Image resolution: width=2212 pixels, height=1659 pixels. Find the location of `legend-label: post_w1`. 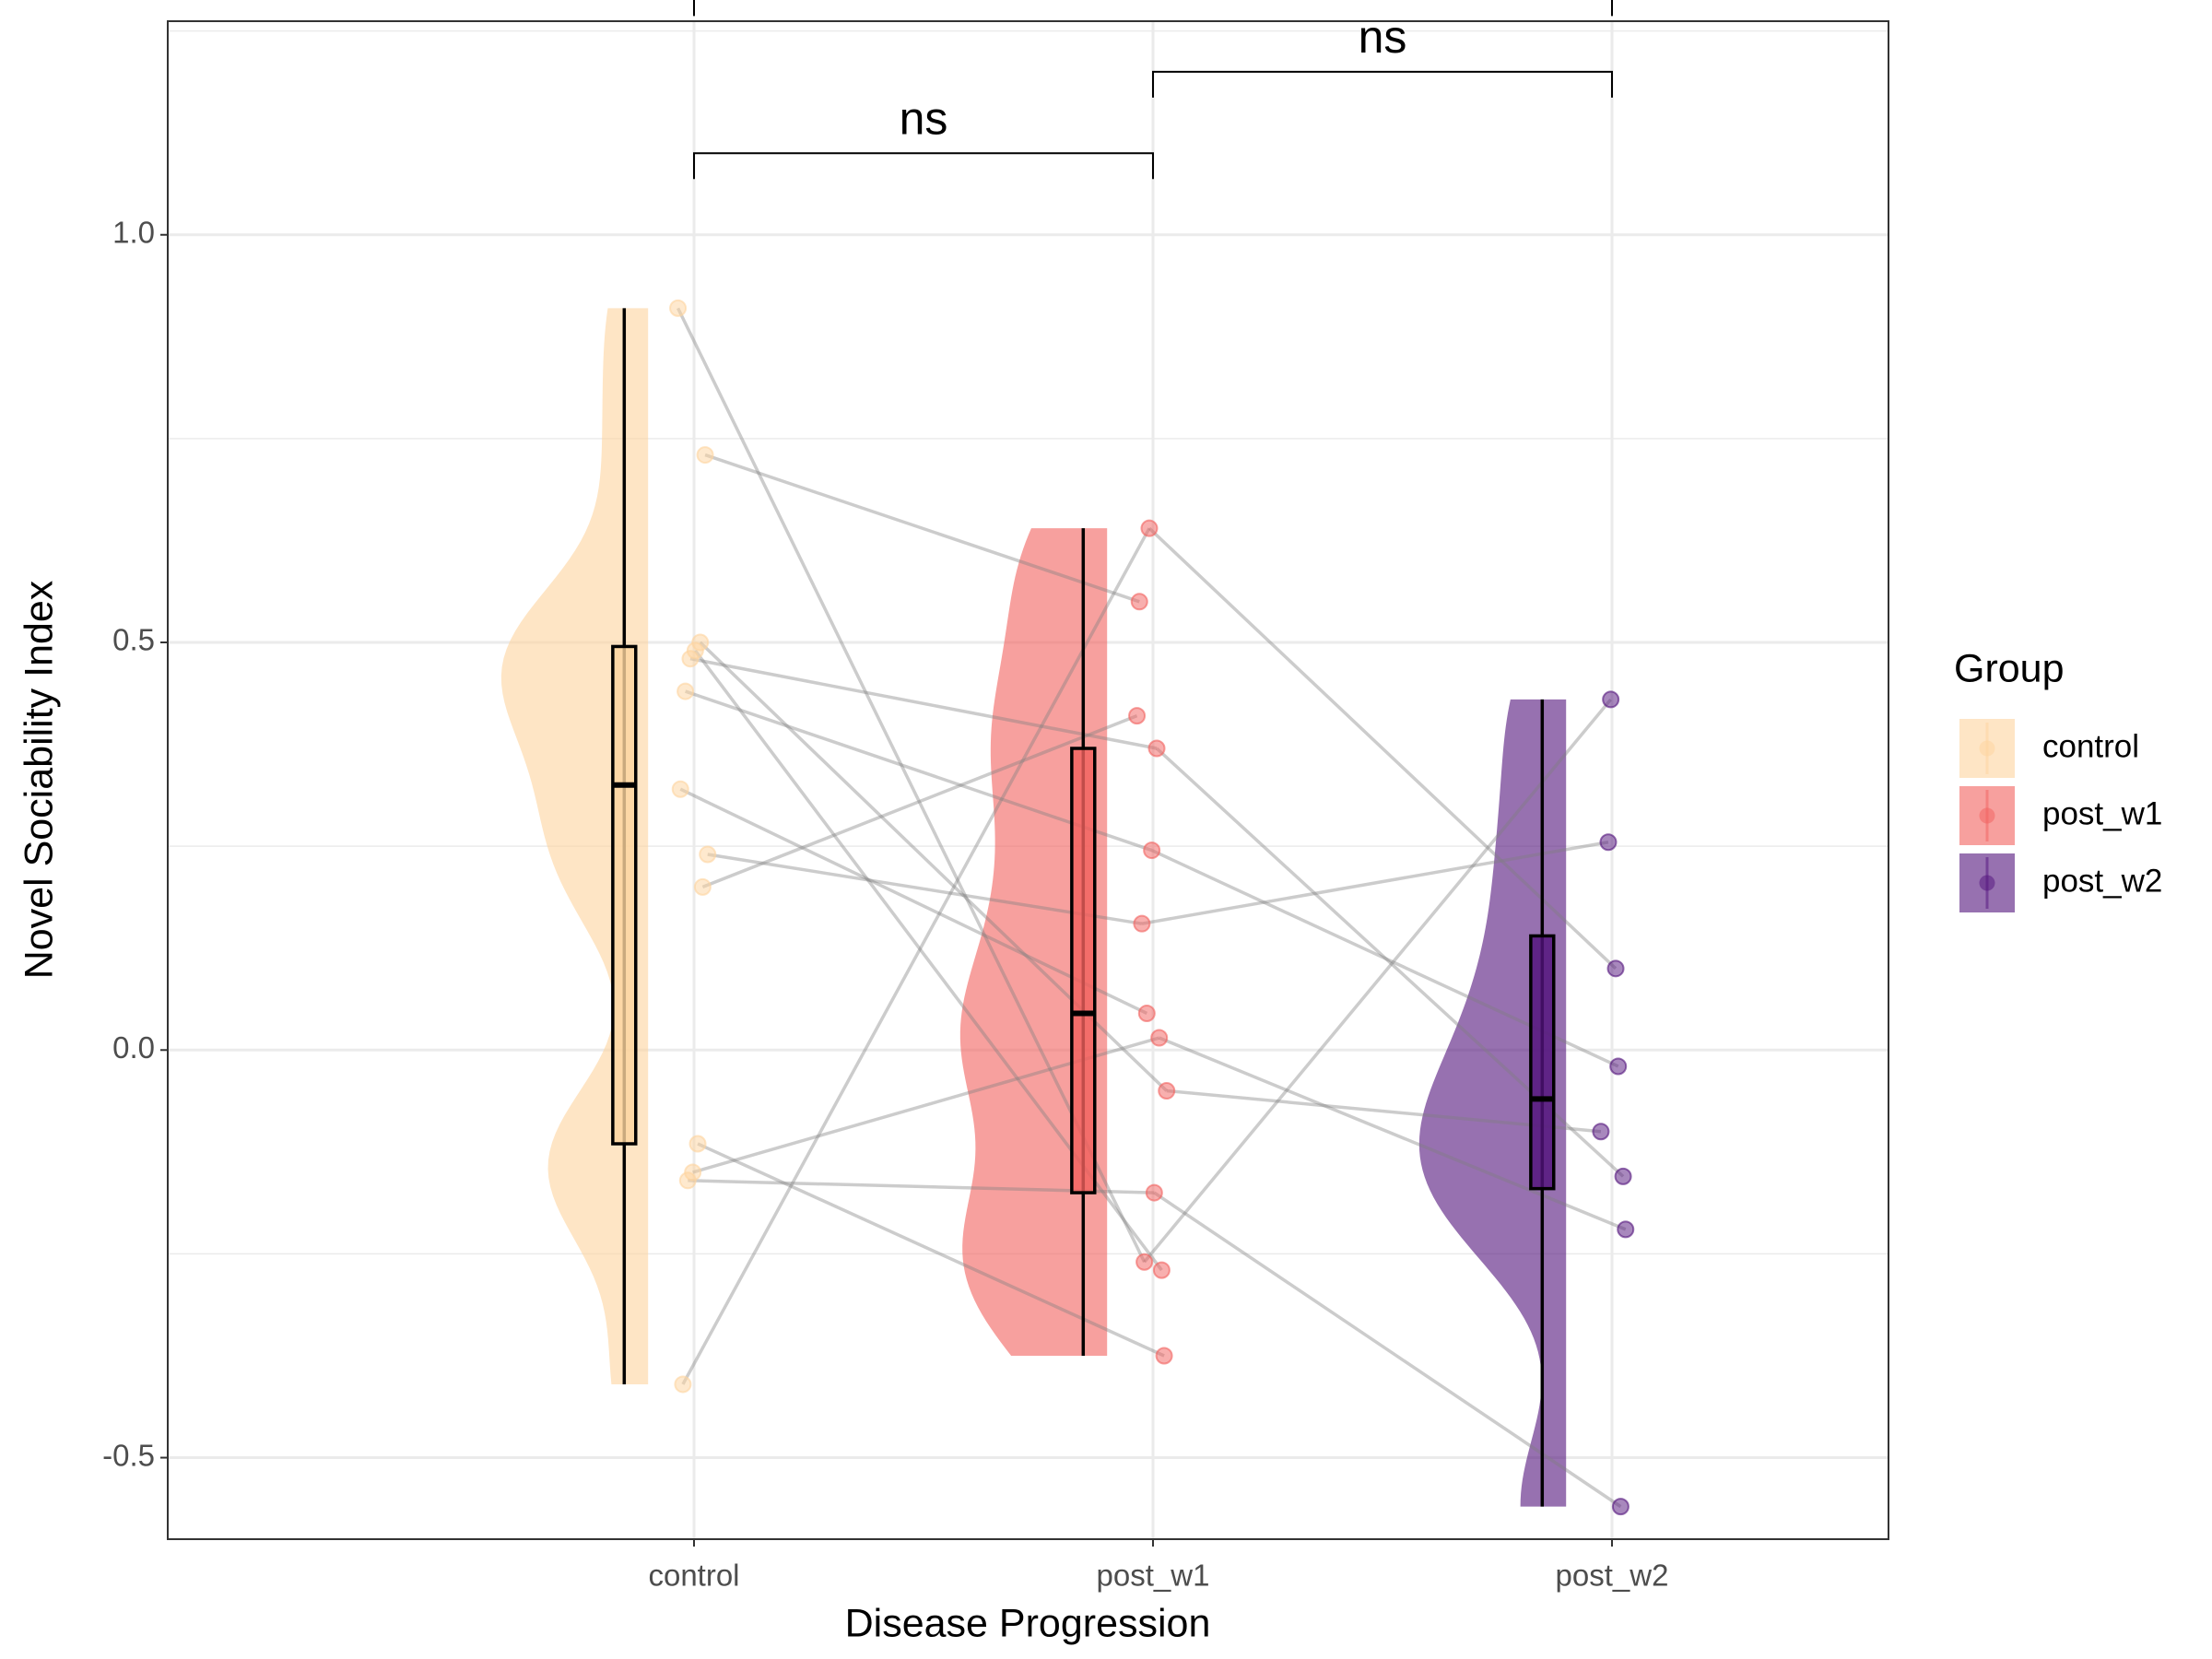

legend-label: post_w1 is located at coordinates (2102, 813).